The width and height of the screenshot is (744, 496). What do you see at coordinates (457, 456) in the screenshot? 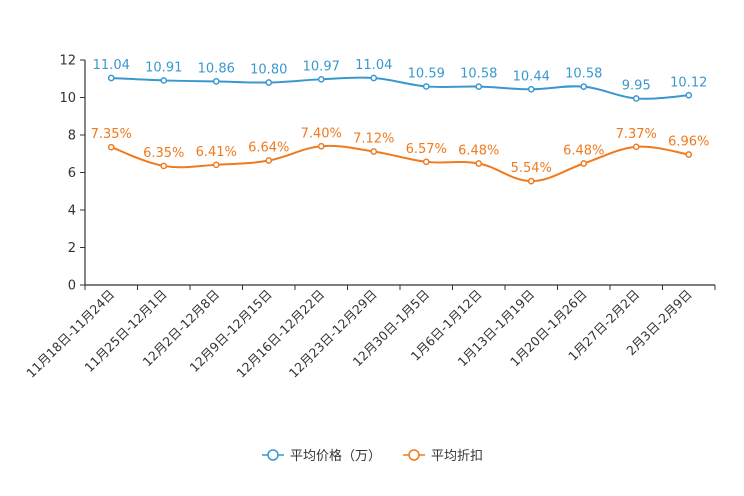
I see `legend-label: 平均折扣` at bounding box center [457, 456].